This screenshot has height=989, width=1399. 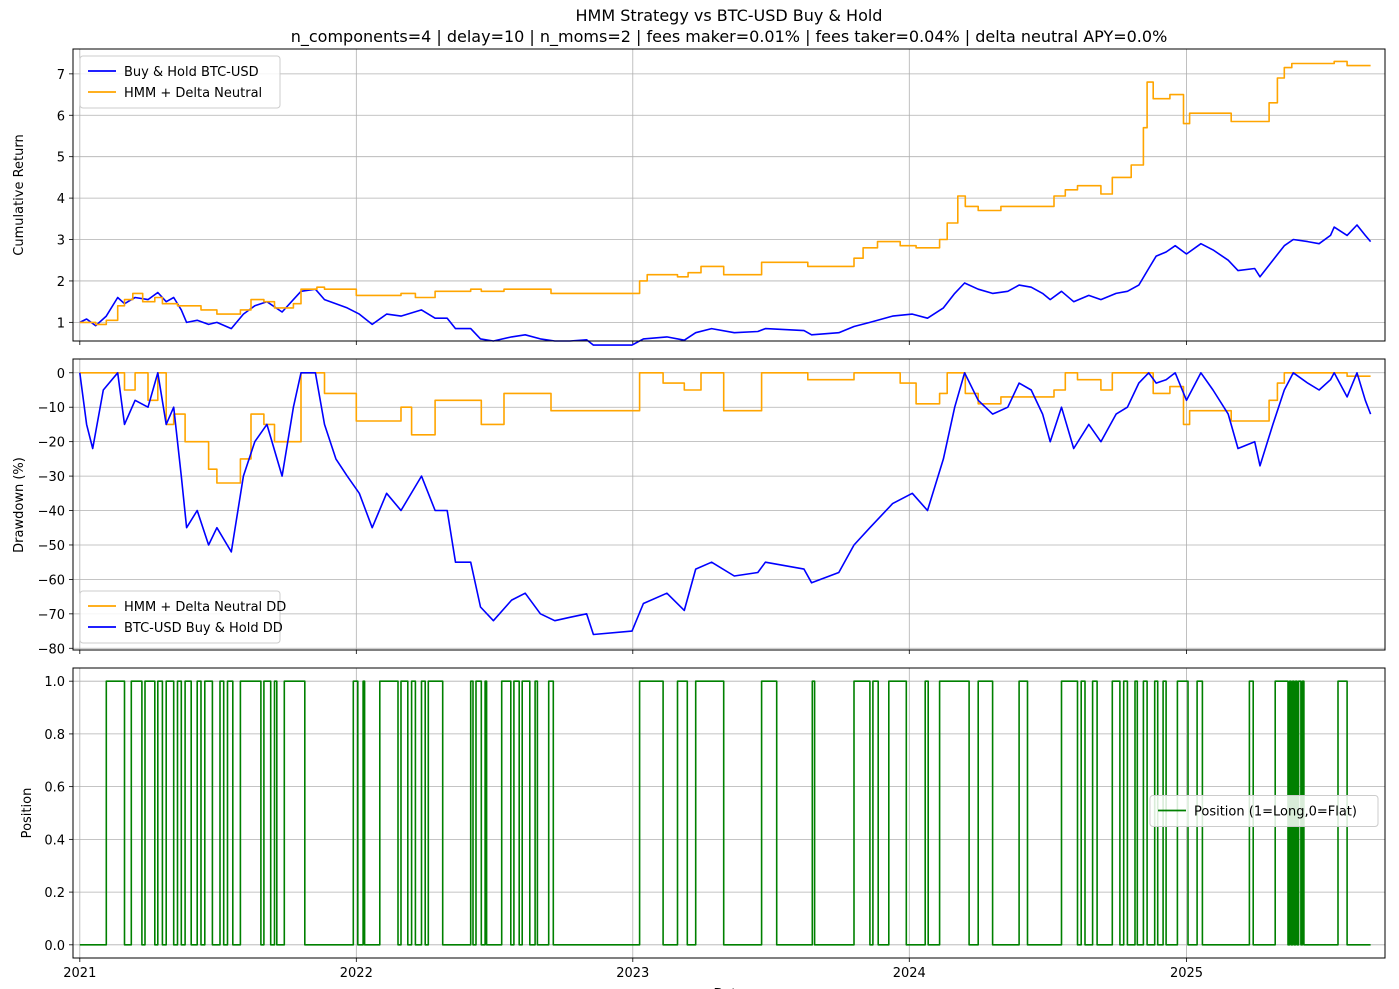 What do you see at coordinates (61, 323) in the screenshot?
I see `y-tick-label: 1` at bounding box center [61, 323].